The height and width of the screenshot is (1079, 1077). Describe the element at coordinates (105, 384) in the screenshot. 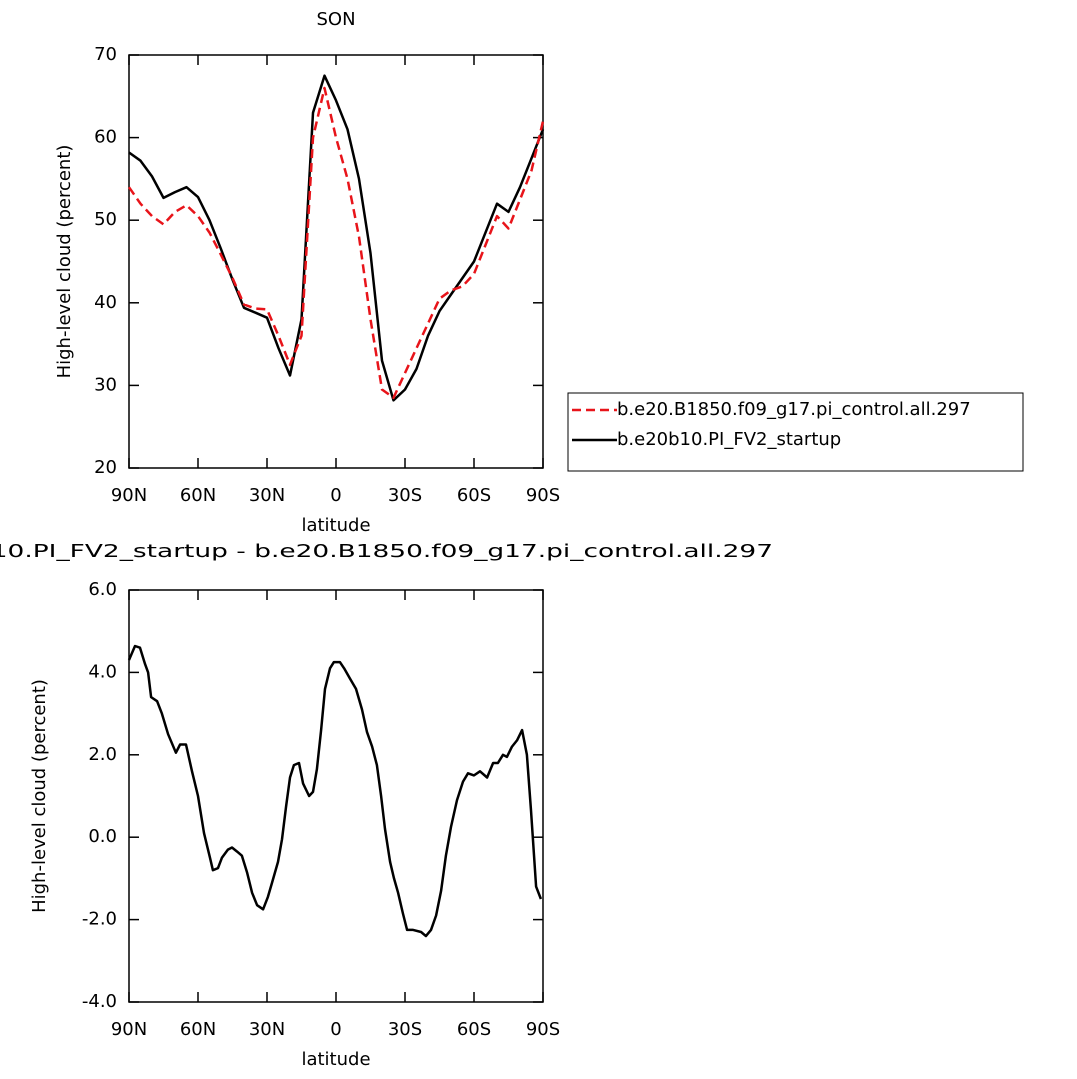

I see `y-tick-label: 30` at that location.